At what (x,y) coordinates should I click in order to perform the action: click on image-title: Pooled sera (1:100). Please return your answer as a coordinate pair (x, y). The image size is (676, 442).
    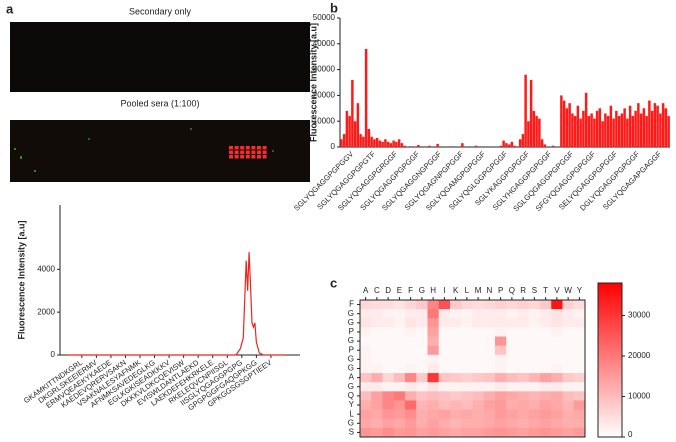
    Looking at the image, I should click on (159, 103).